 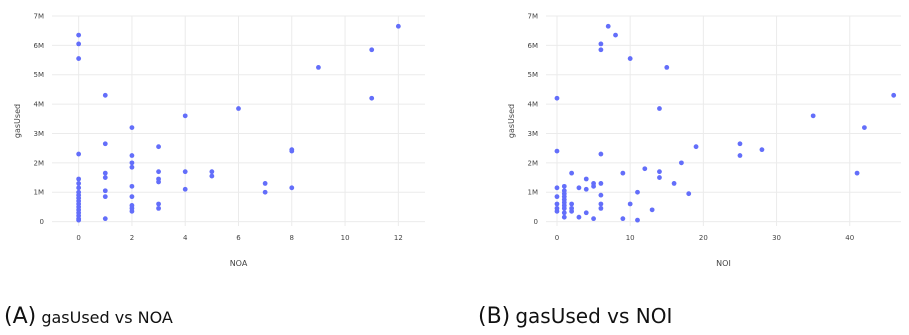 What do you see at coordinates (594, 316) in the screenshot?
I see `caption-b-text: gasUsed vs NOI` at bounding box center [594, 316].